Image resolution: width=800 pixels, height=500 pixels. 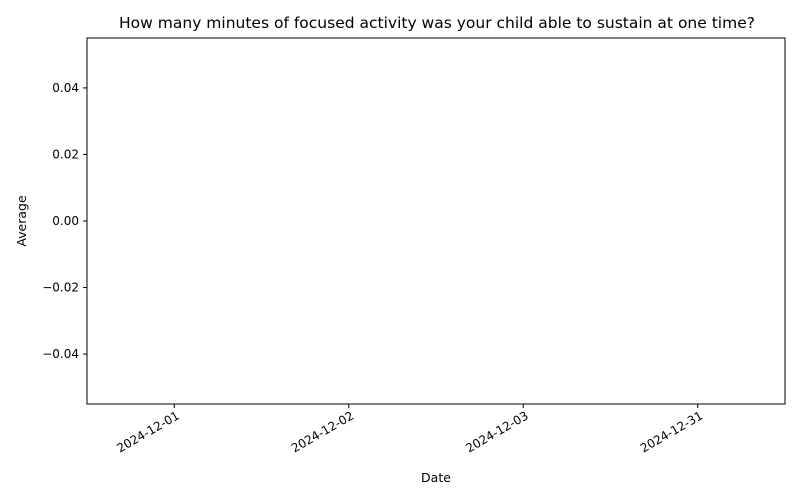 I want to click on y-tick-label: 0.00, so click(x=65, y=221).